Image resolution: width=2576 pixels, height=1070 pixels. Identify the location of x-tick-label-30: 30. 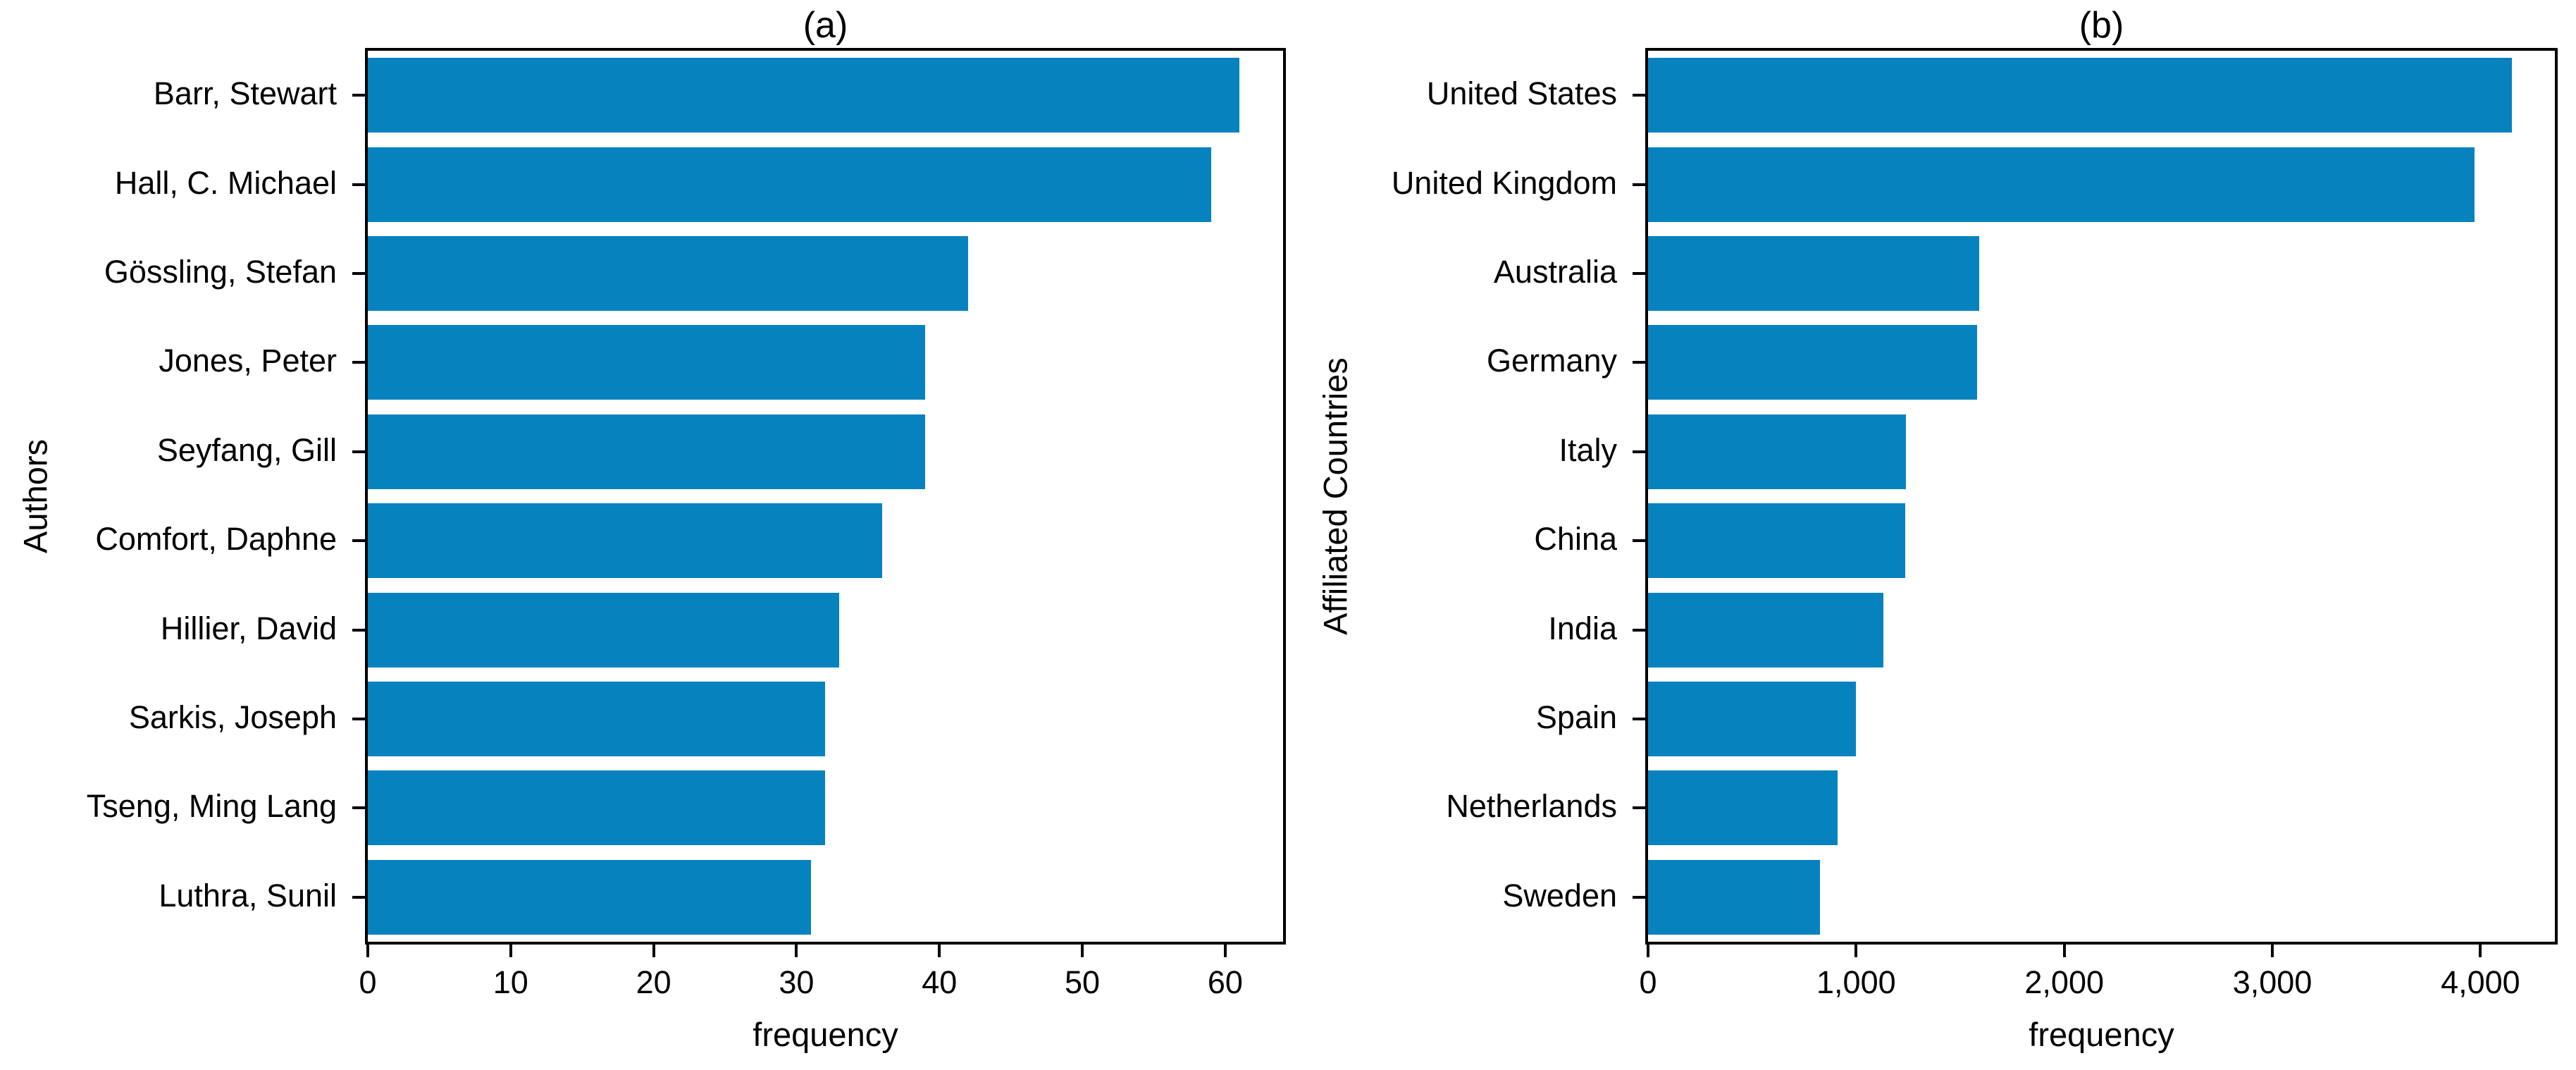
(797, 982).